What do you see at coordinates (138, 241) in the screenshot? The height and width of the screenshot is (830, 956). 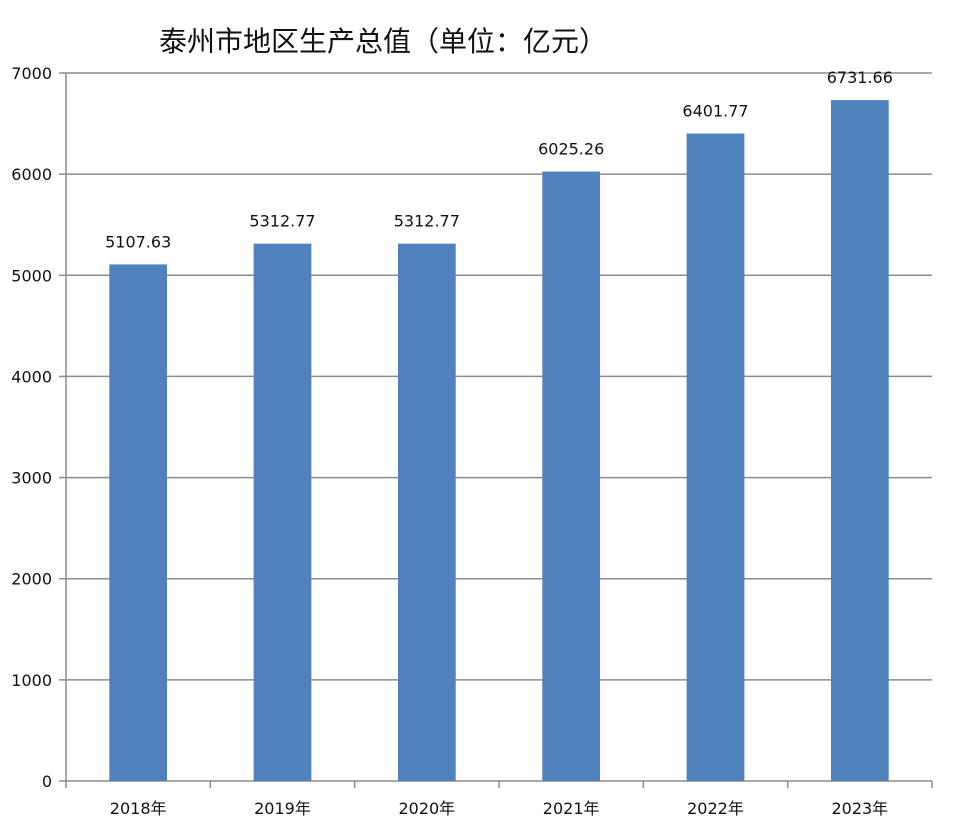 I see `data-label: 5107.63` at bounding box center [138, 241].